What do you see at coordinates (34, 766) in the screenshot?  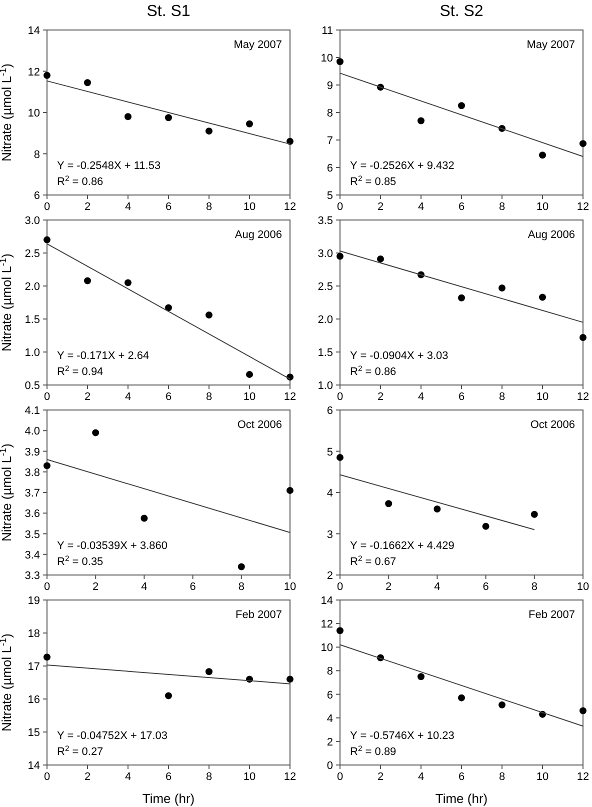 I see `y-tick-label: 14` at bounding box center [34, 766].